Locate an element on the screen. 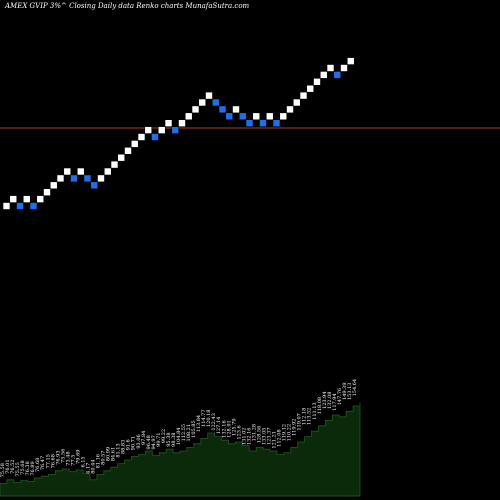 The height and width of the screenshot is (500, 500). volume-label: 123.6 is located at coordinates (239, 432).